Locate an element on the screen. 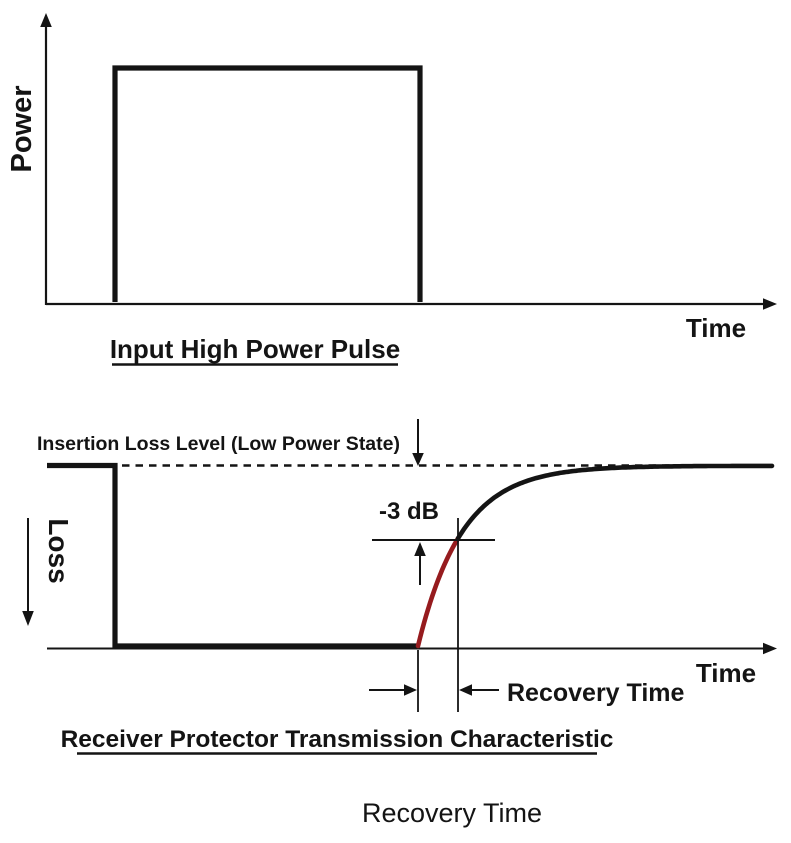 The image size is (791, 843). loss-direction-arrow-down-icon is located at coordinates (28, 618).